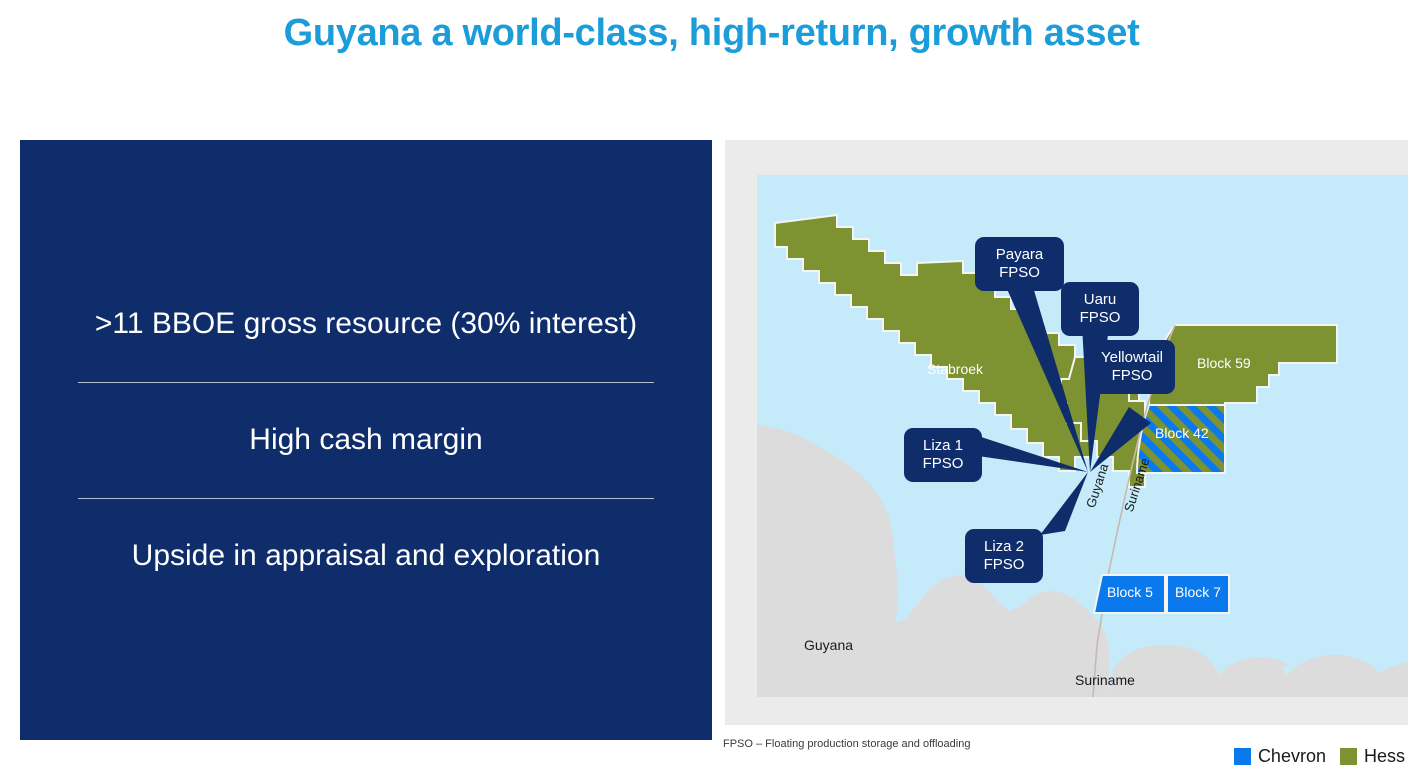 This screenshot has height=772, width=1423. I want to click on highlight-item-1: >11 BBOE gross resource (30% interest), so click(366, 324).